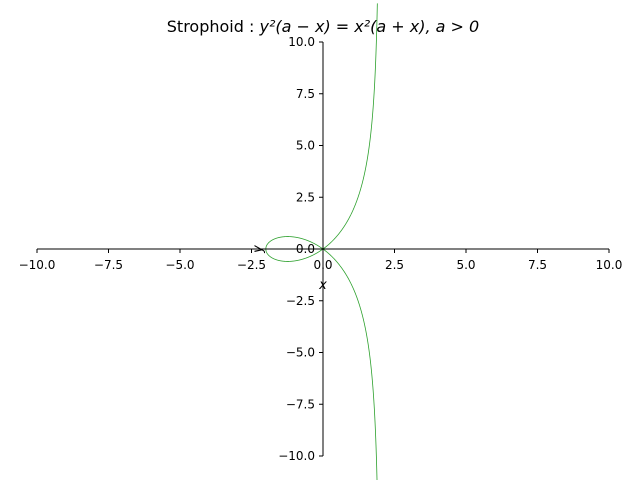  Describe the element at coordinates (300, 301) in the screenshot. I see `y-tick-label: −2.5` at that location.